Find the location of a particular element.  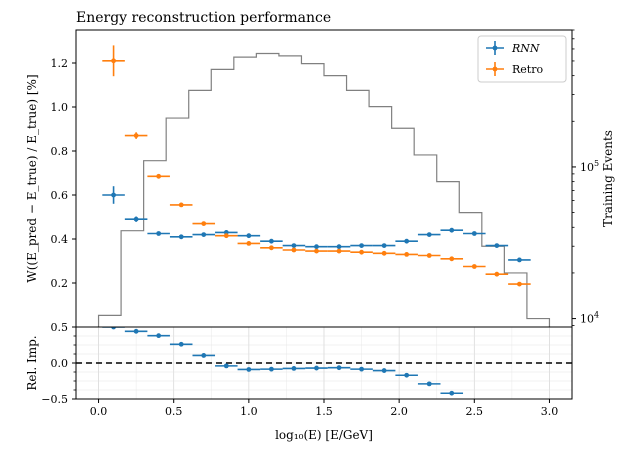

right-y-tick-label: 10⁵ is located at coordinates (589, 166).